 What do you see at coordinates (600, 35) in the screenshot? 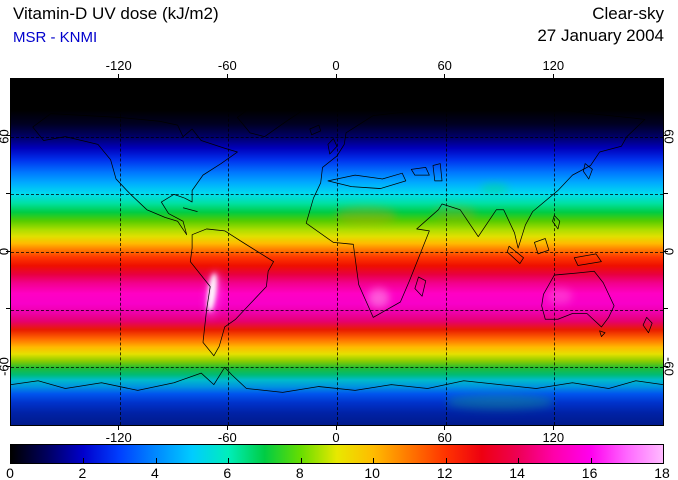
I see `date-label: 27 January 2004` at bounding box center [600, 35].